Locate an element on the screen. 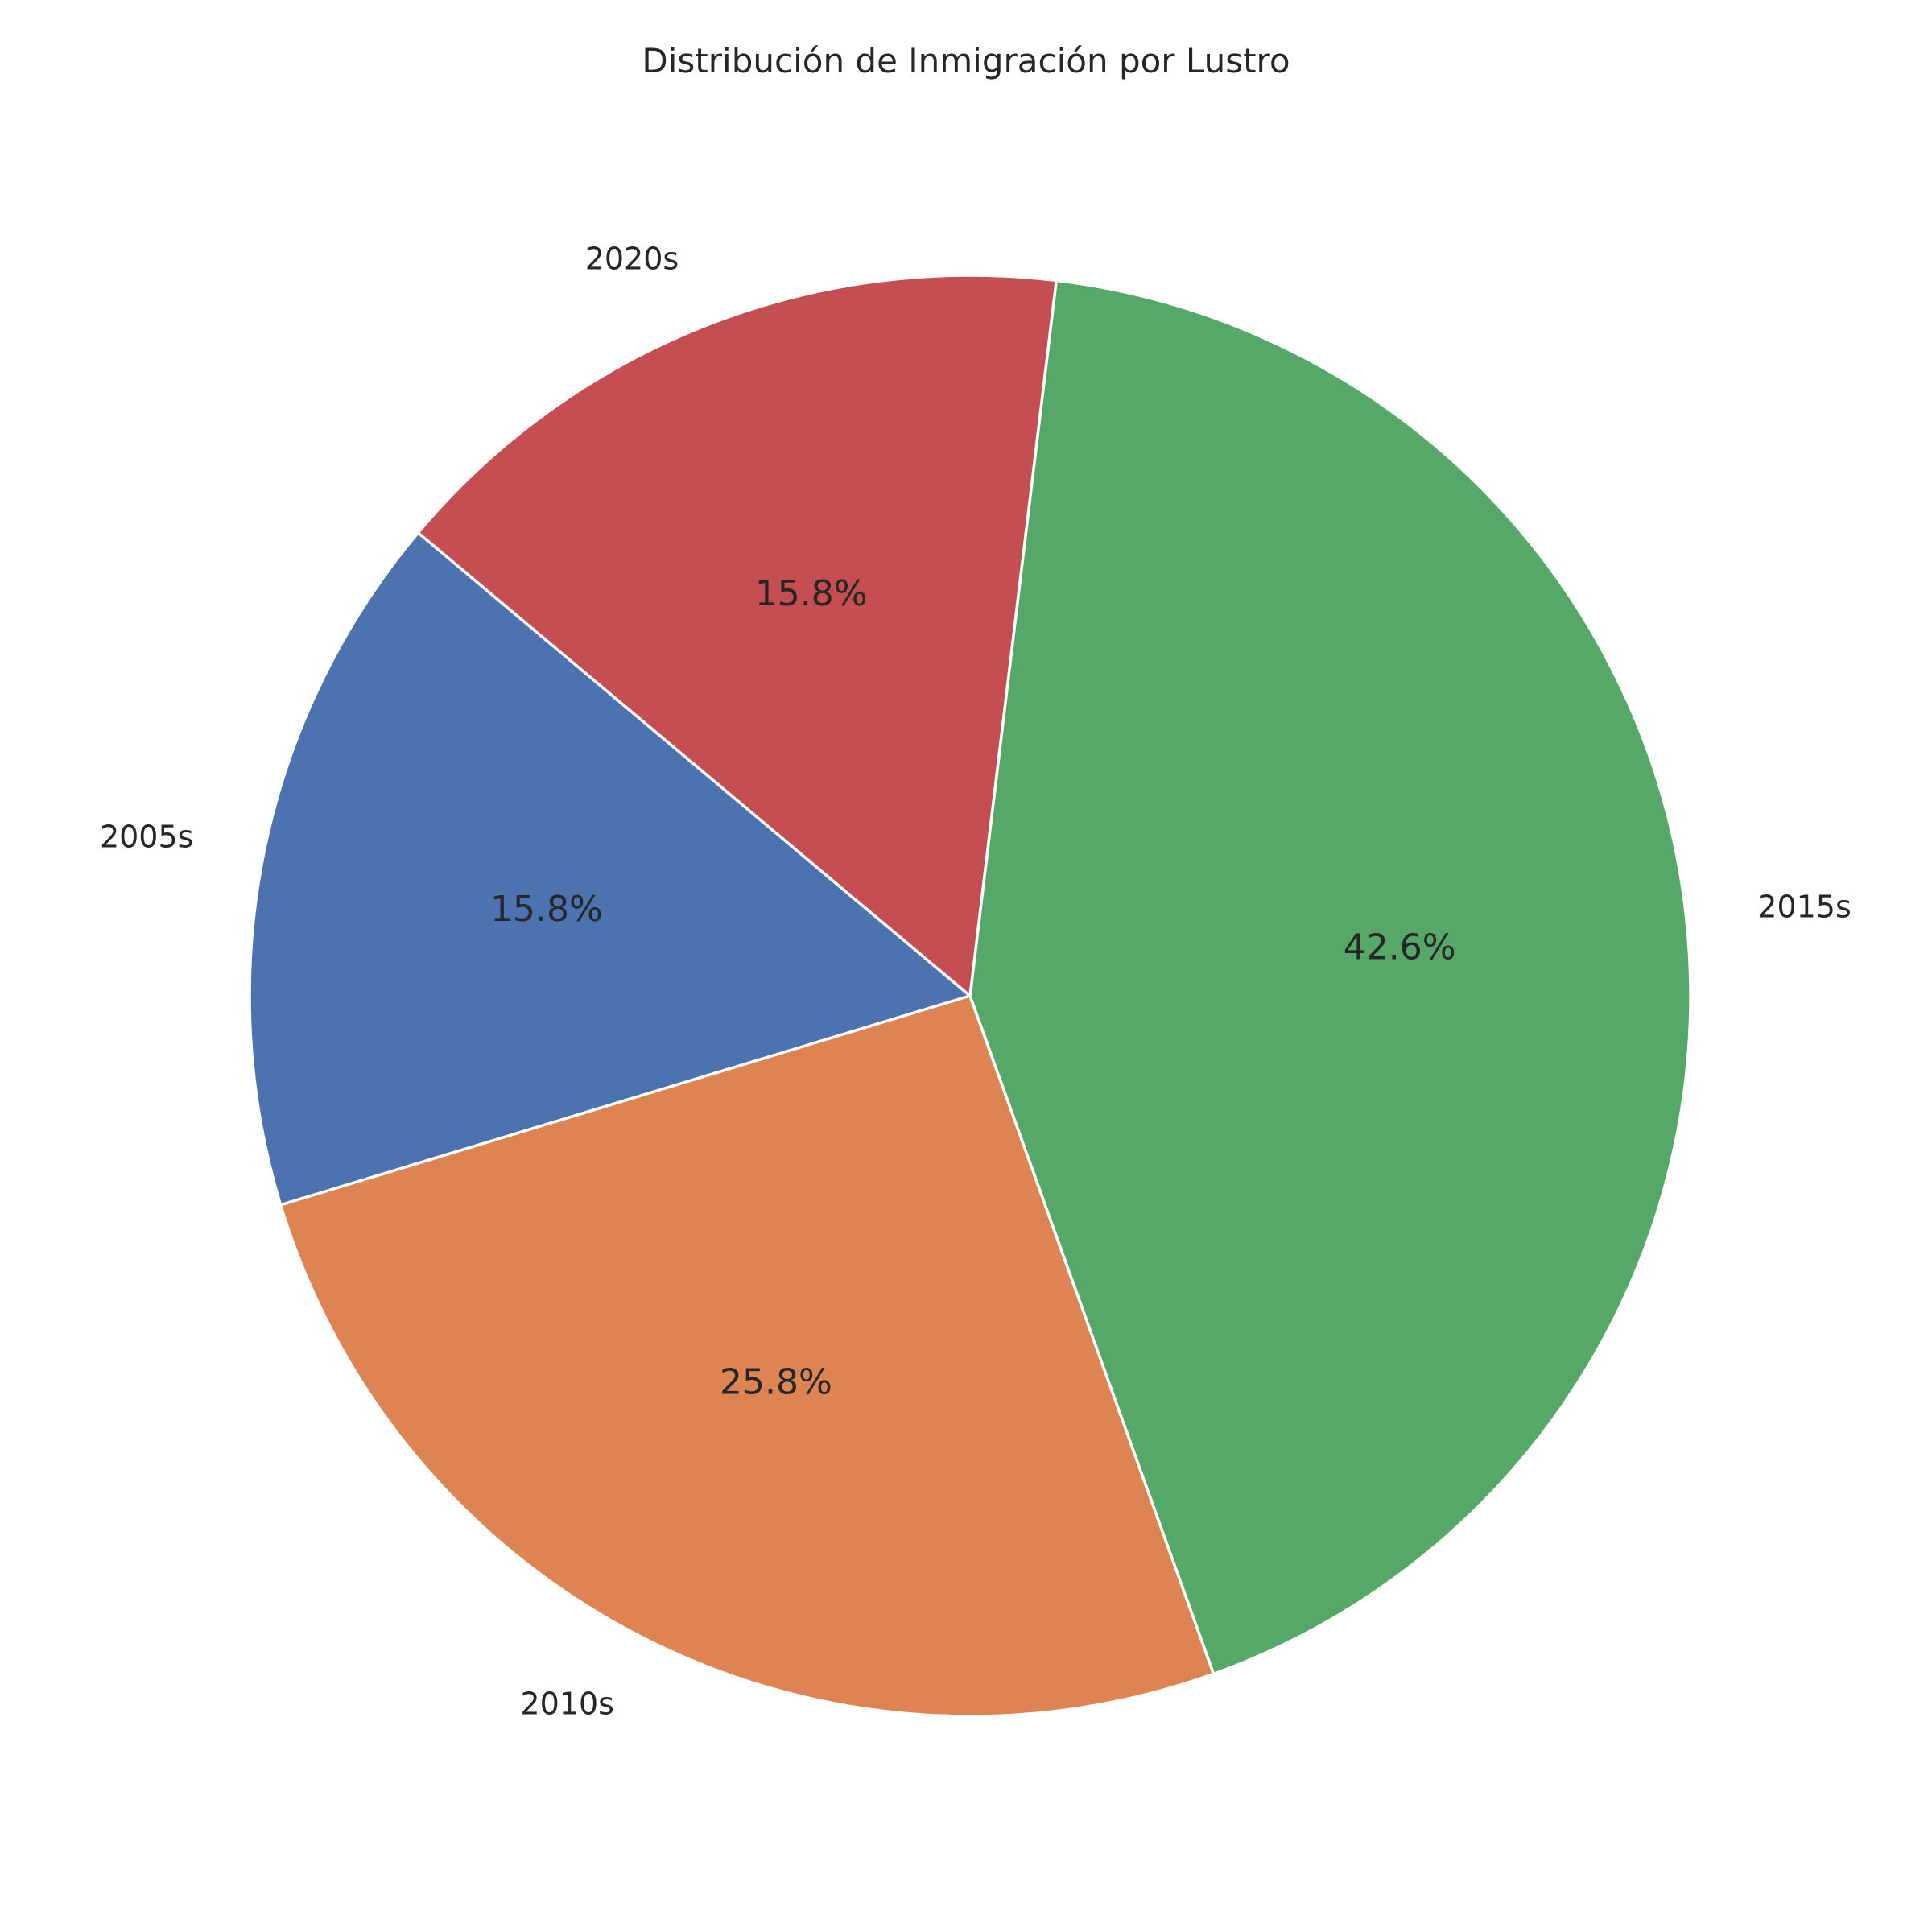 Image resolution: width=1932 pixels, height=1932 pixels. pie-slice-2020s is located at coordinates (737, 636).